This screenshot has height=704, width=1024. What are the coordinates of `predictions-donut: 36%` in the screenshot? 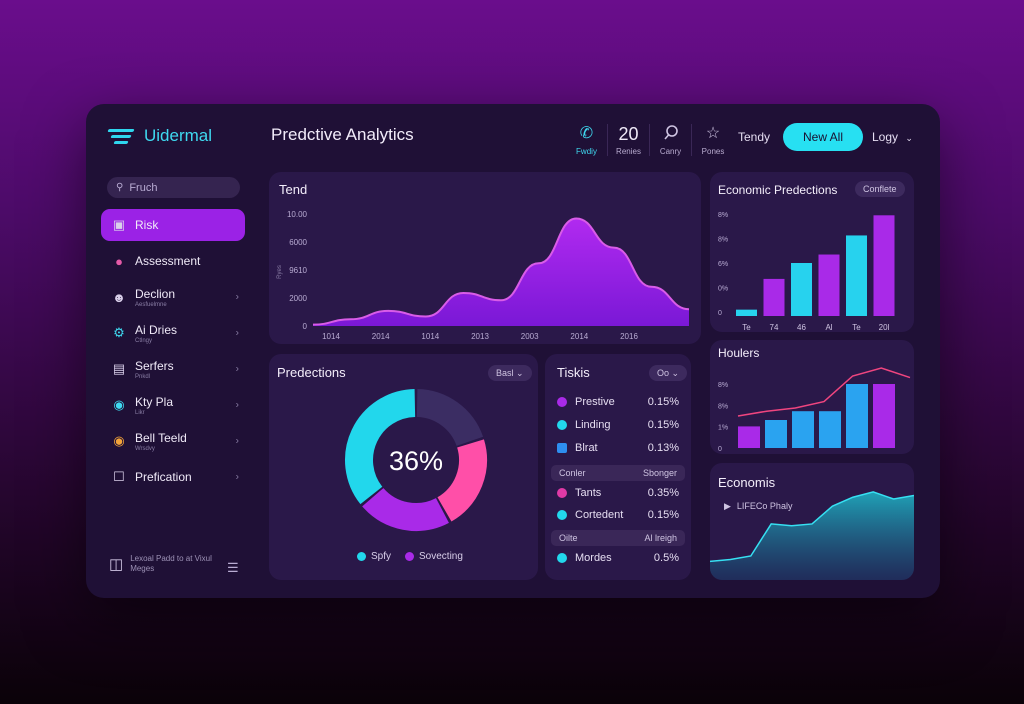 It's located at (416, 460).